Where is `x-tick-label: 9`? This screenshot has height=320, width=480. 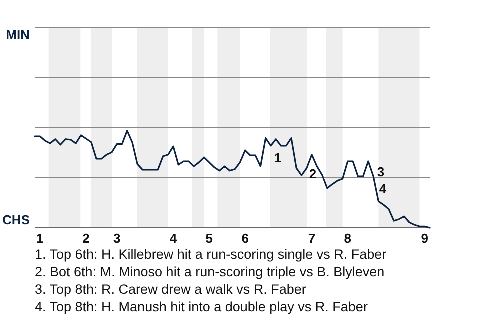 x-tick-label: 9 is located at coordinates (424, 238).